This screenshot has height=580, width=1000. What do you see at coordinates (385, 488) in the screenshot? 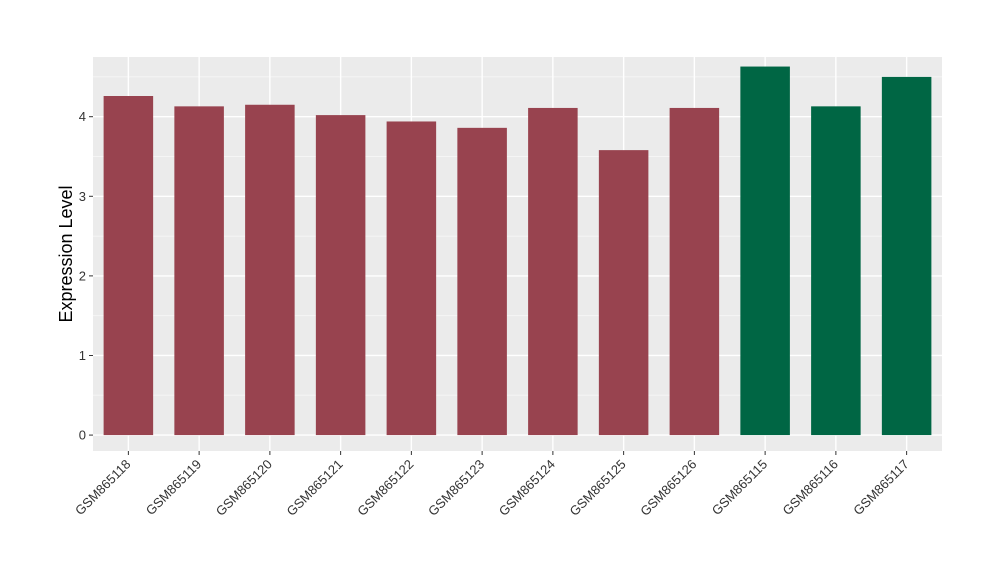
I see `x-tick-label: GSM865122` at bounding box center [385, 488].